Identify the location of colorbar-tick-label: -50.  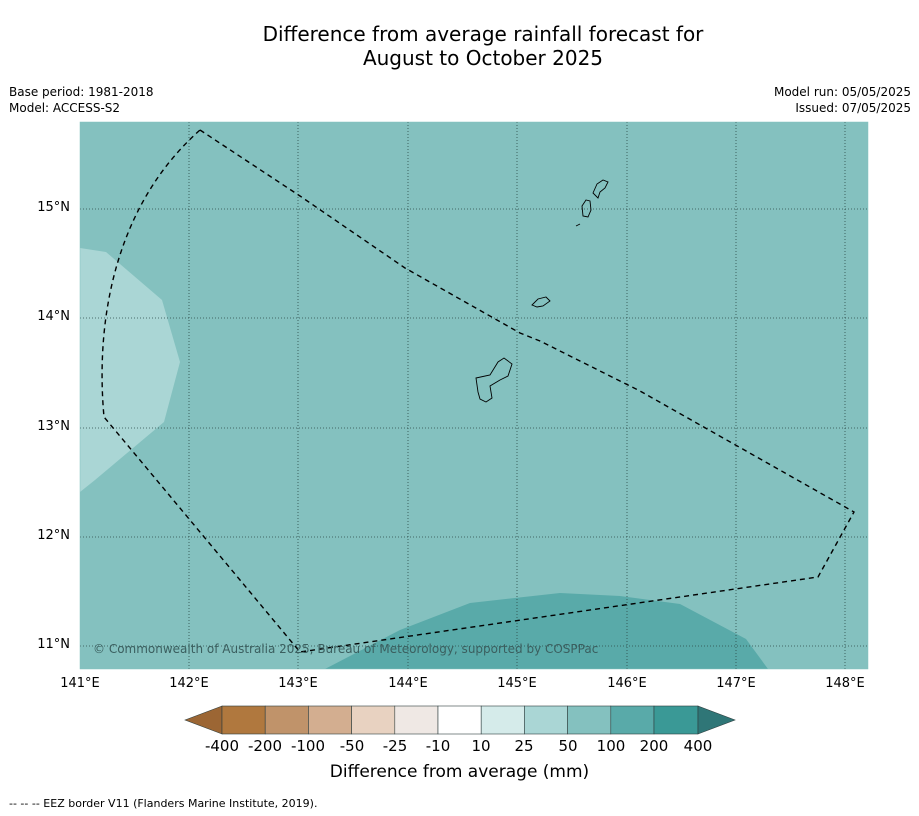
(352, 746).